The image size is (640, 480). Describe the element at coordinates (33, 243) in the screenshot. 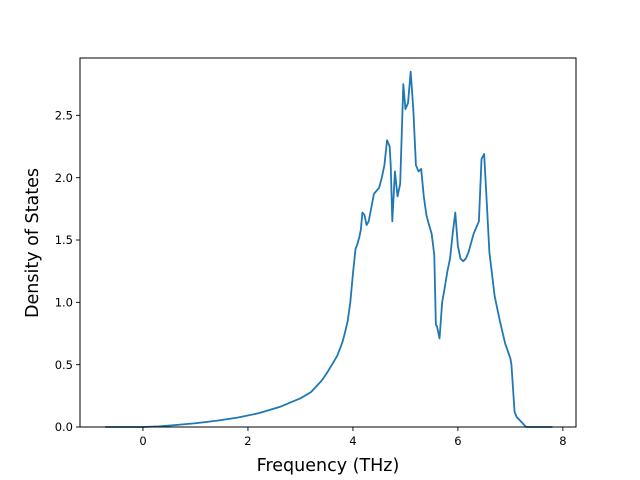

I see `y-axis-label: Density of States` at that location.